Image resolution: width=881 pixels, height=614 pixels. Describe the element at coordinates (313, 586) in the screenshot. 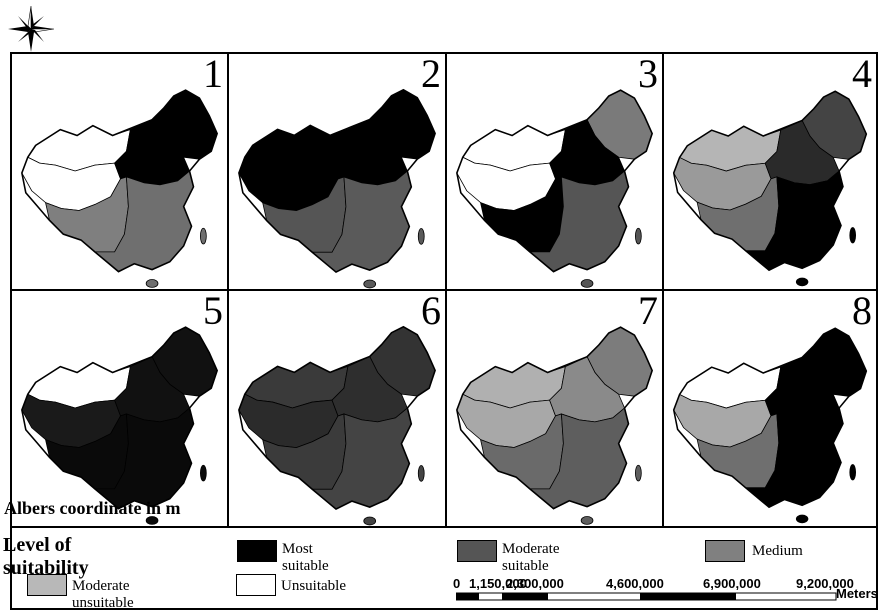

I see `legend-label-unsuitable: Unsuitable` at that location.